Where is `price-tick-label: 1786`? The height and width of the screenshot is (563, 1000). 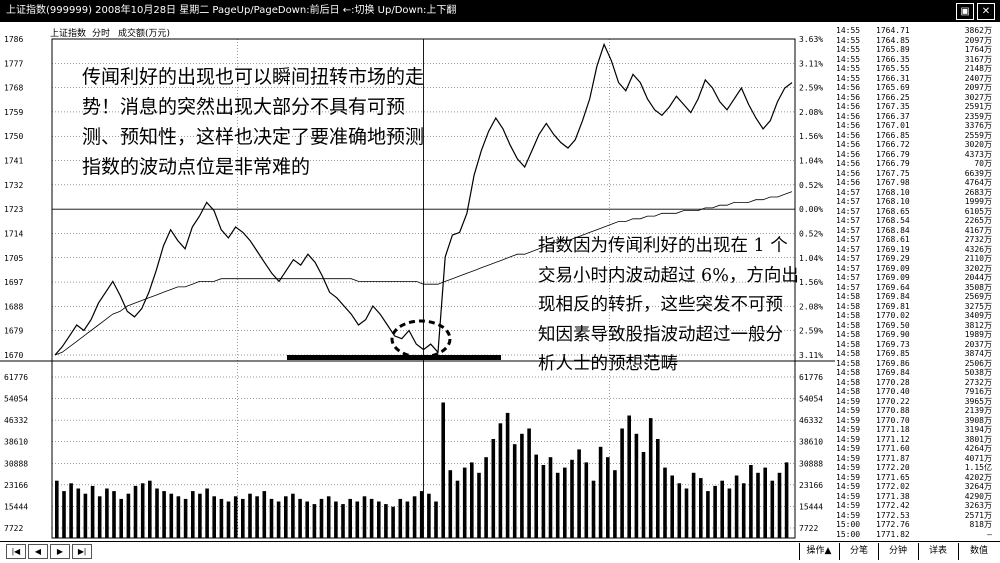
price-tick-label: 1786 is located at coordinates (13, 39).